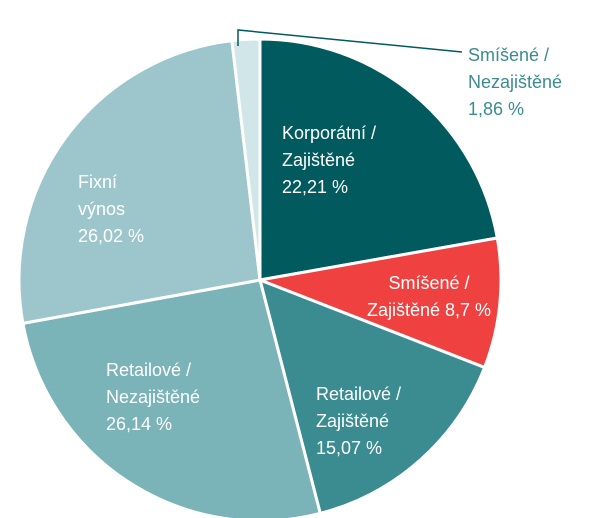 The width and height of the screenshot is (598, 518). I want to click on value-label: 15,07 %, so click(349, 448).